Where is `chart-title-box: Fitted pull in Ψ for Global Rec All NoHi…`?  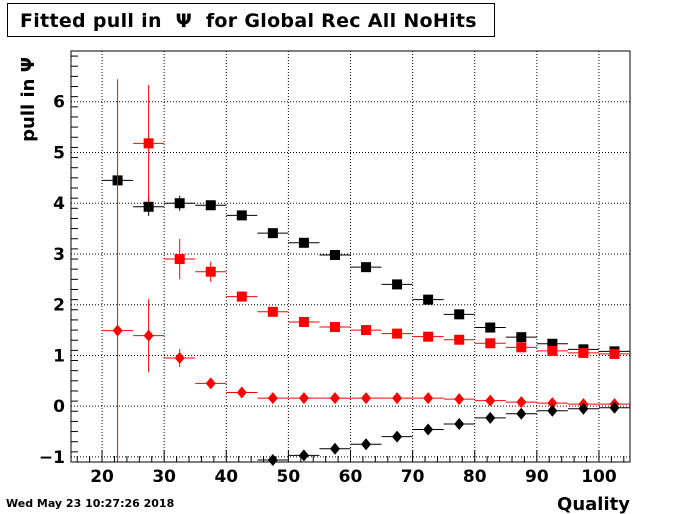 chart-title-box: Fitted pull in Ψ for Global Rec All NoHi… is located at coordinates (251, 20).